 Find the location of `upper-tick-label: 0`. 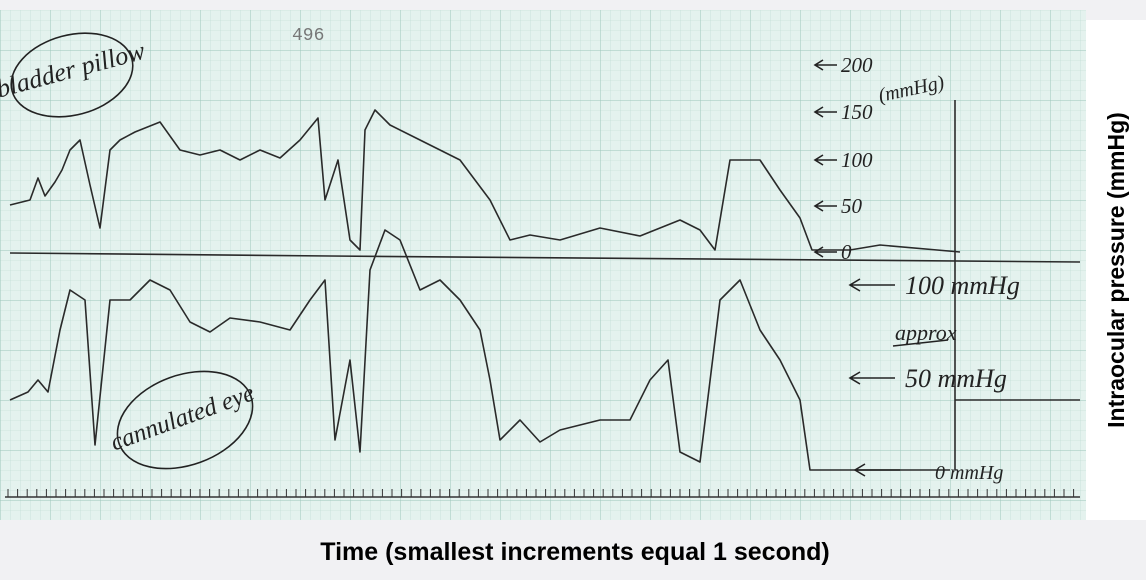

upper-tick-label: 0 is located at coordinates (846, 252).